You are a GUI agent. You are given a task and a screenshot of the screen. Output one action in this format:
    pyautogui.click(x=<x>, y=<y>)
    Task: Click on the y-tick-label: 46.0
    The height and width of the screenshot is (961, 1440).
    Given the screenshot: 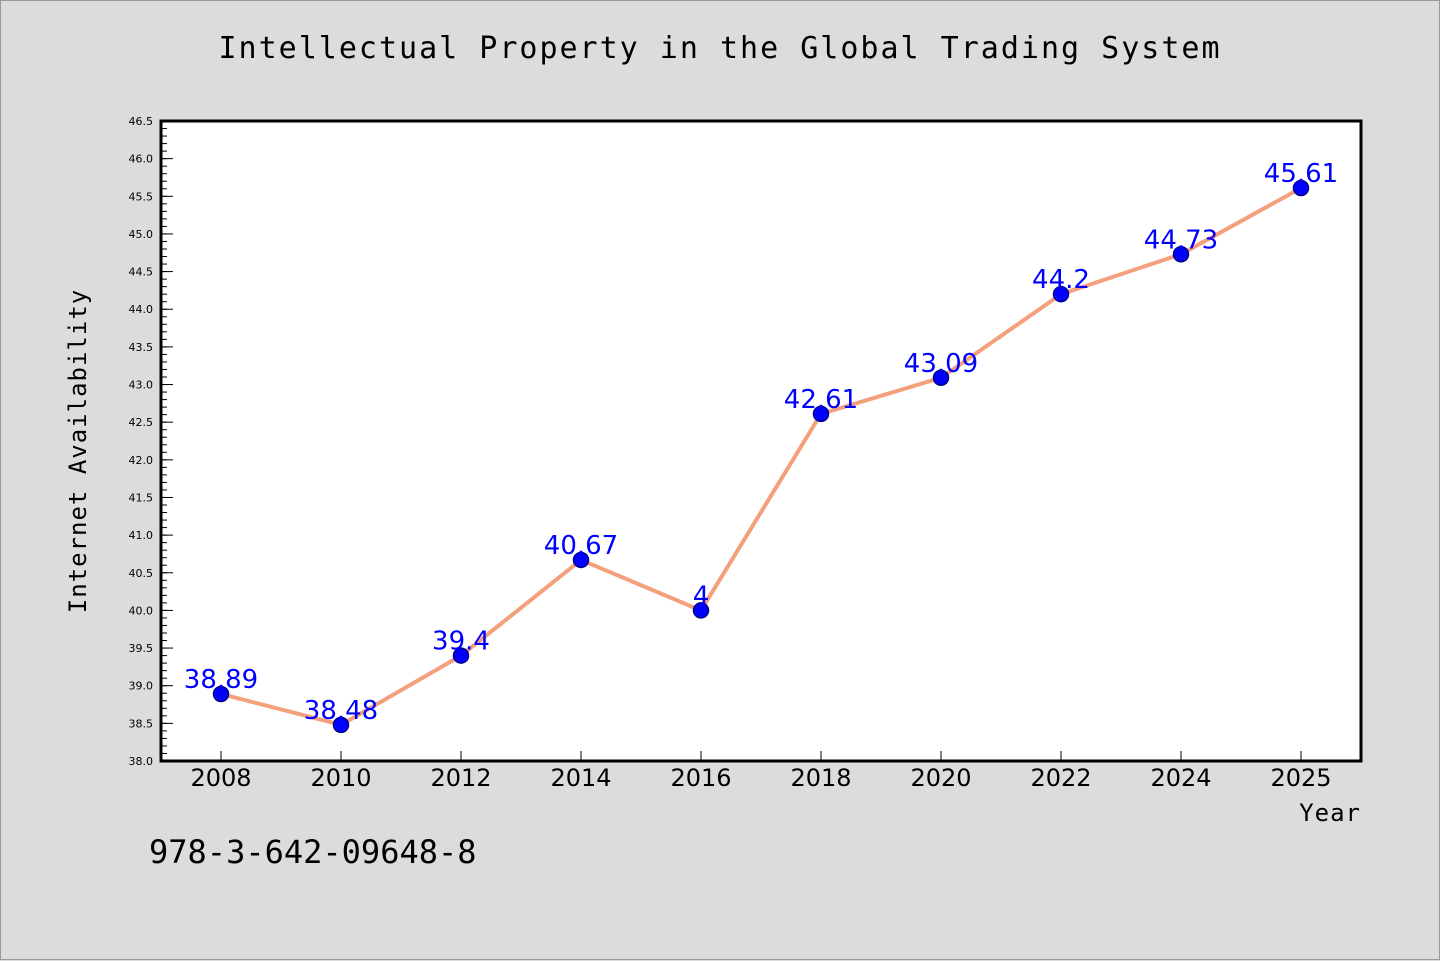 What is the action you would take?
    pyautogui.click(x=141, y=159)
    